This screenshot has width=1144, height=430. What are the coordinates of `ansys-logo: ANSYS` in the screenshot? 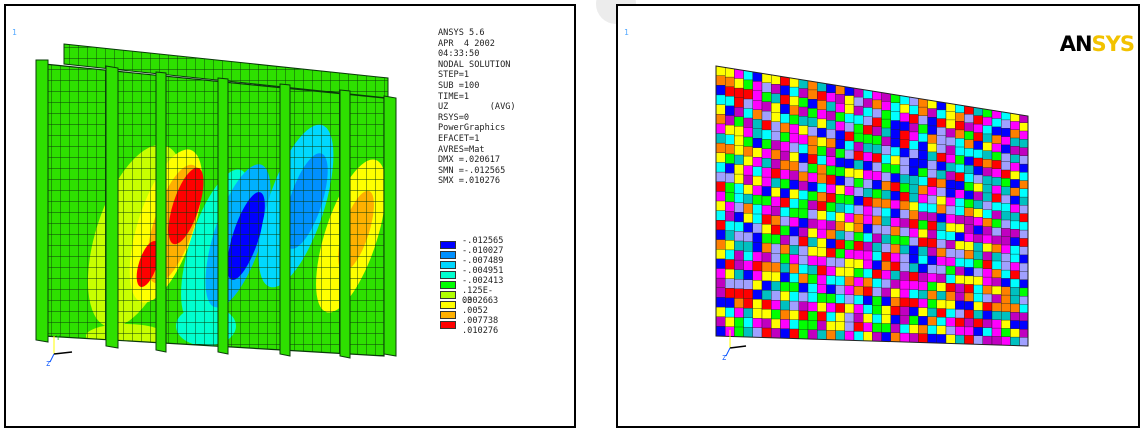 It's located at (1097, 44).